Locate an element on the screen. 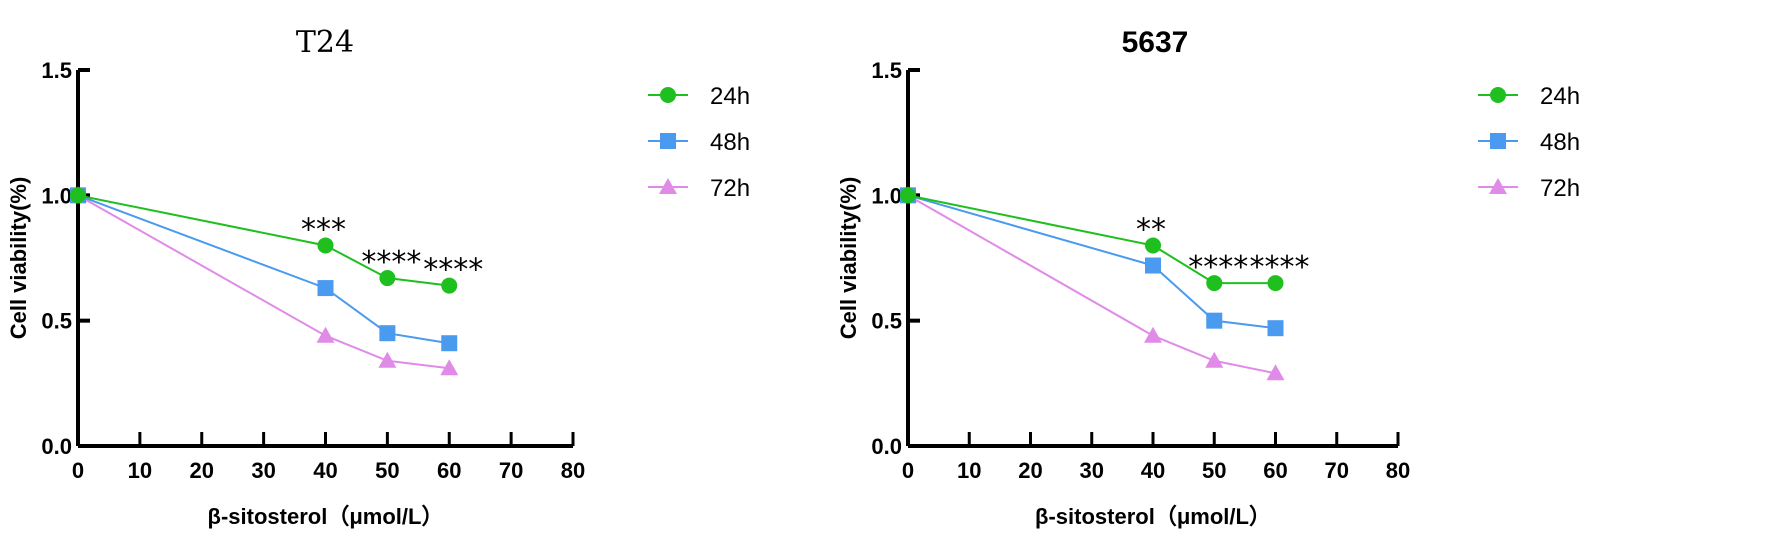  chart-title: T24 is located at coordinates (325, 42).